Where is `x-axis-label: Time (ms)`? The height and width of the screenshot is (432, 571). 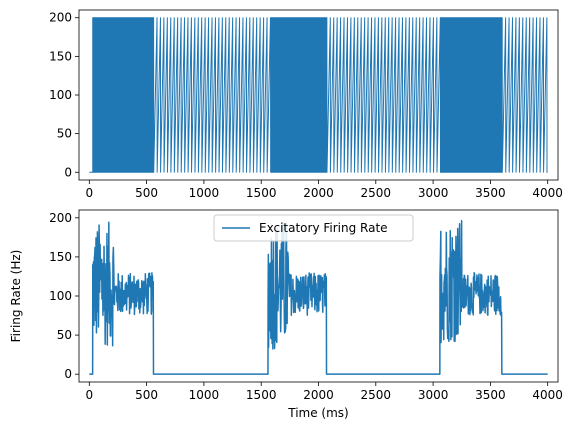
x-axis-label: Time (ms) is located at coordinates (318, 413).